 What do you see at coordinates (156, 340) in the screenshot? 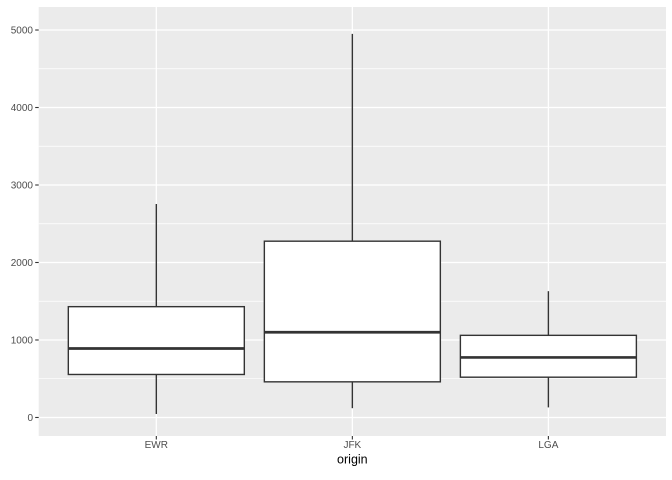
I see `box-ewr` at bounding box center [156, 340].